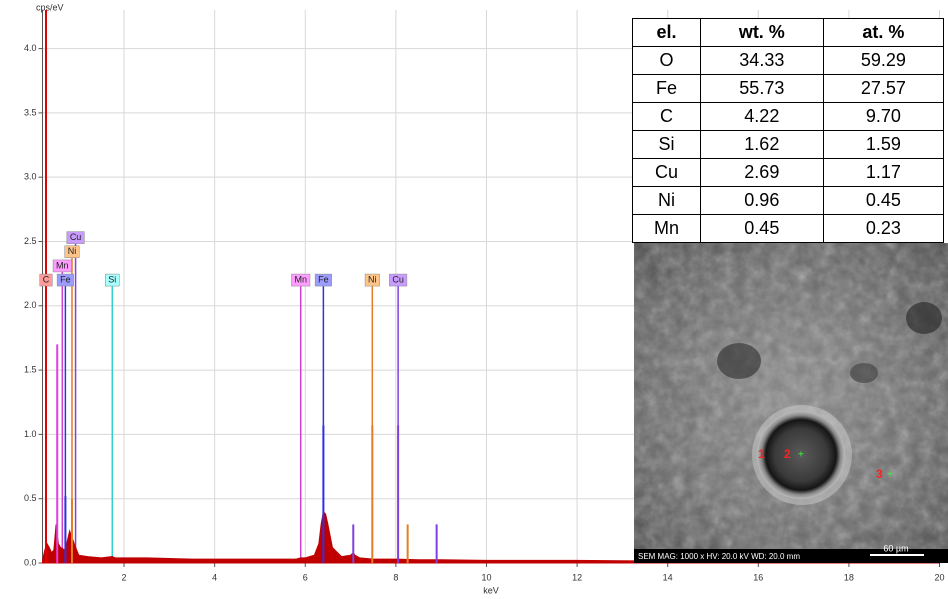 The width and height of the screenshot is (948, 599). What do you see at coordinates (787, 454) in the screenshot?
I see `point-label: 2` at bounding box center [787, 454].